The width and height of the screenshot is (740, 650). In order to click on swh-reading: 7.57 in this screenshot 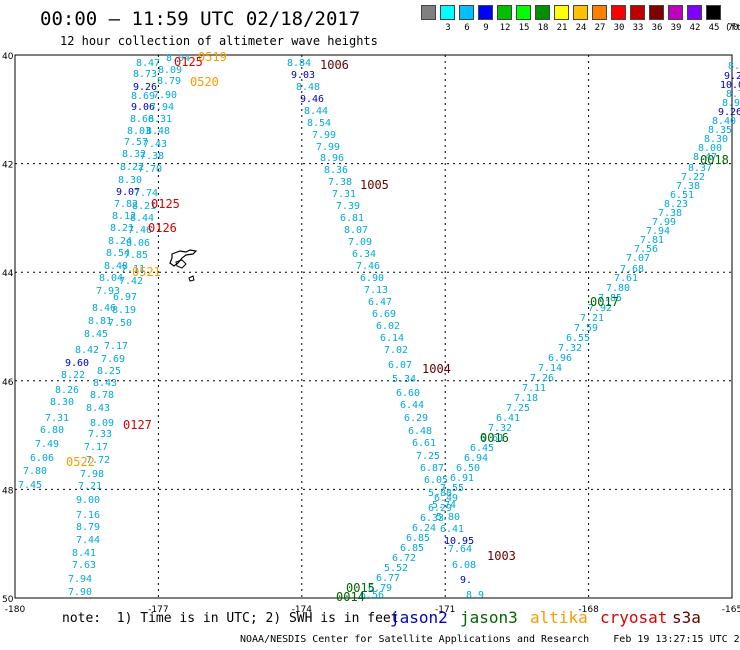, I will do `click(136, 142)`.